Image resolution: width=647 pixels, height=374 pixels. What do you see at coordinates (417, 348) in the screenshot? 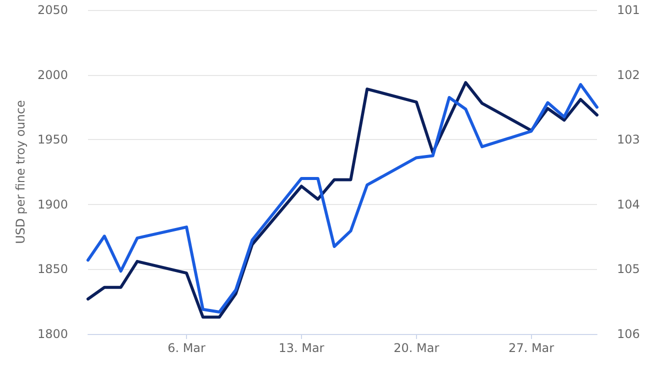
I see `x-tick-label: 20. Mar` at bounding box center [417, 348].